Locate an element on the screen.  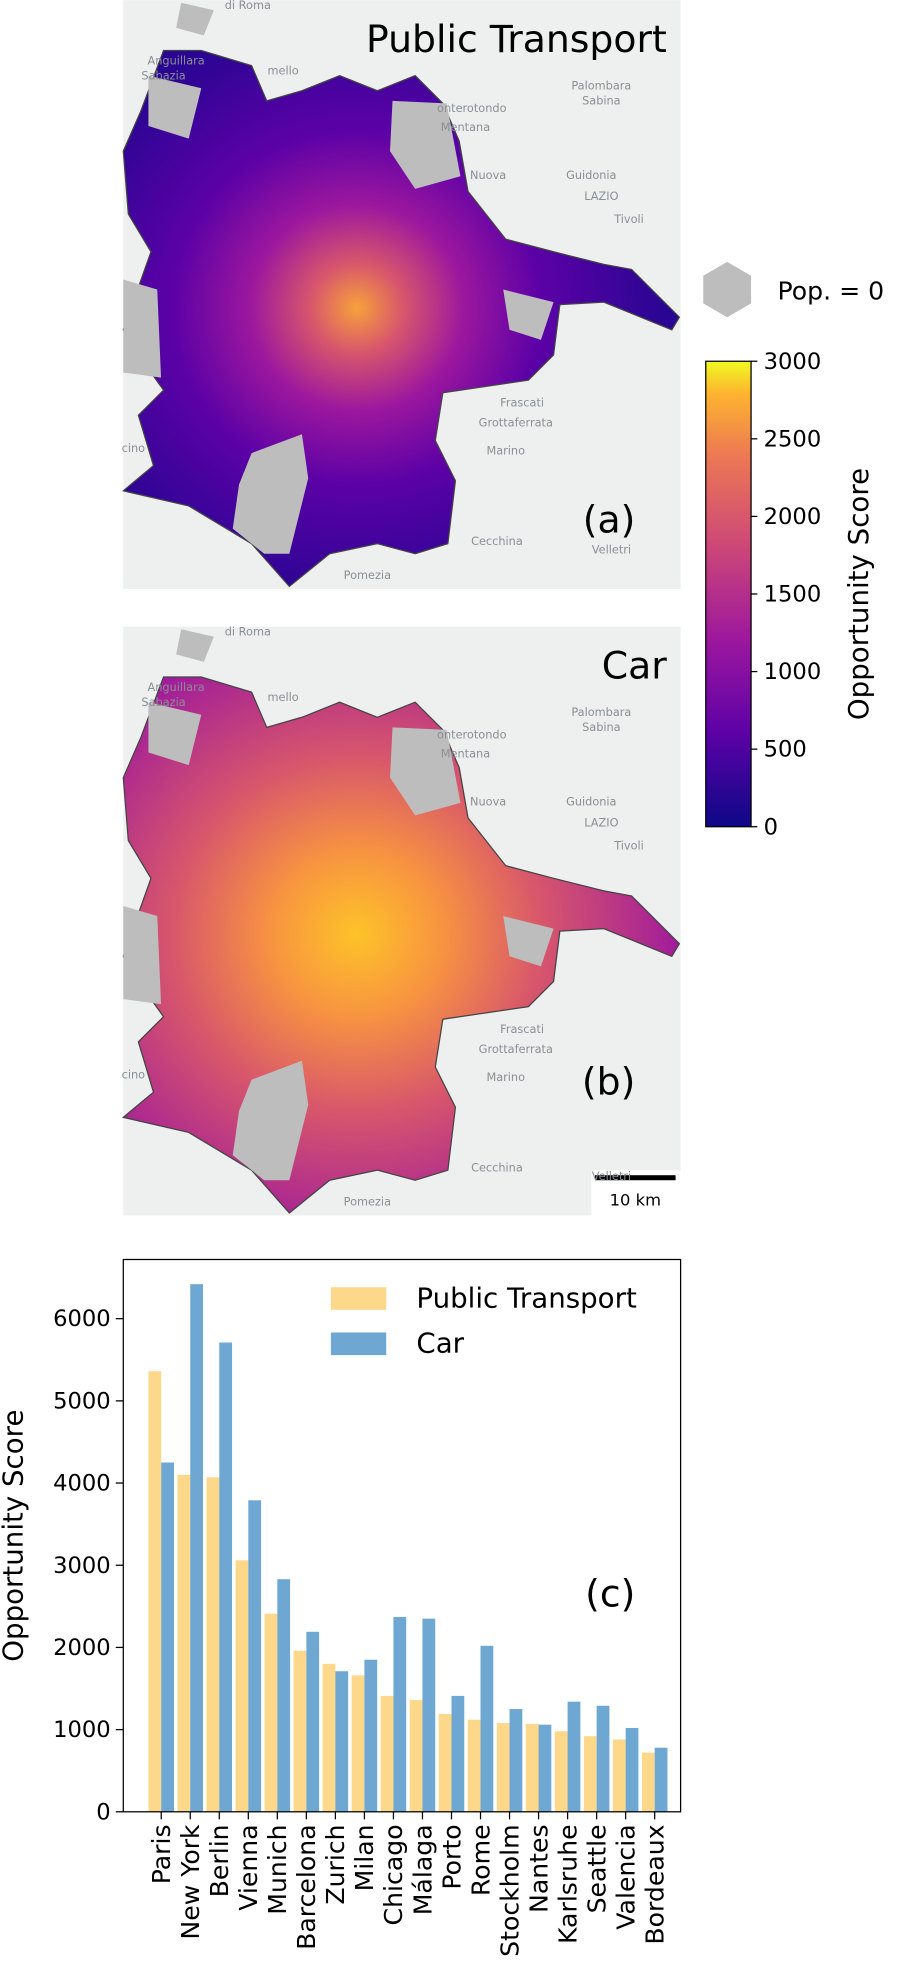
place-label: Tivoli is located at coordinates (628, 219).